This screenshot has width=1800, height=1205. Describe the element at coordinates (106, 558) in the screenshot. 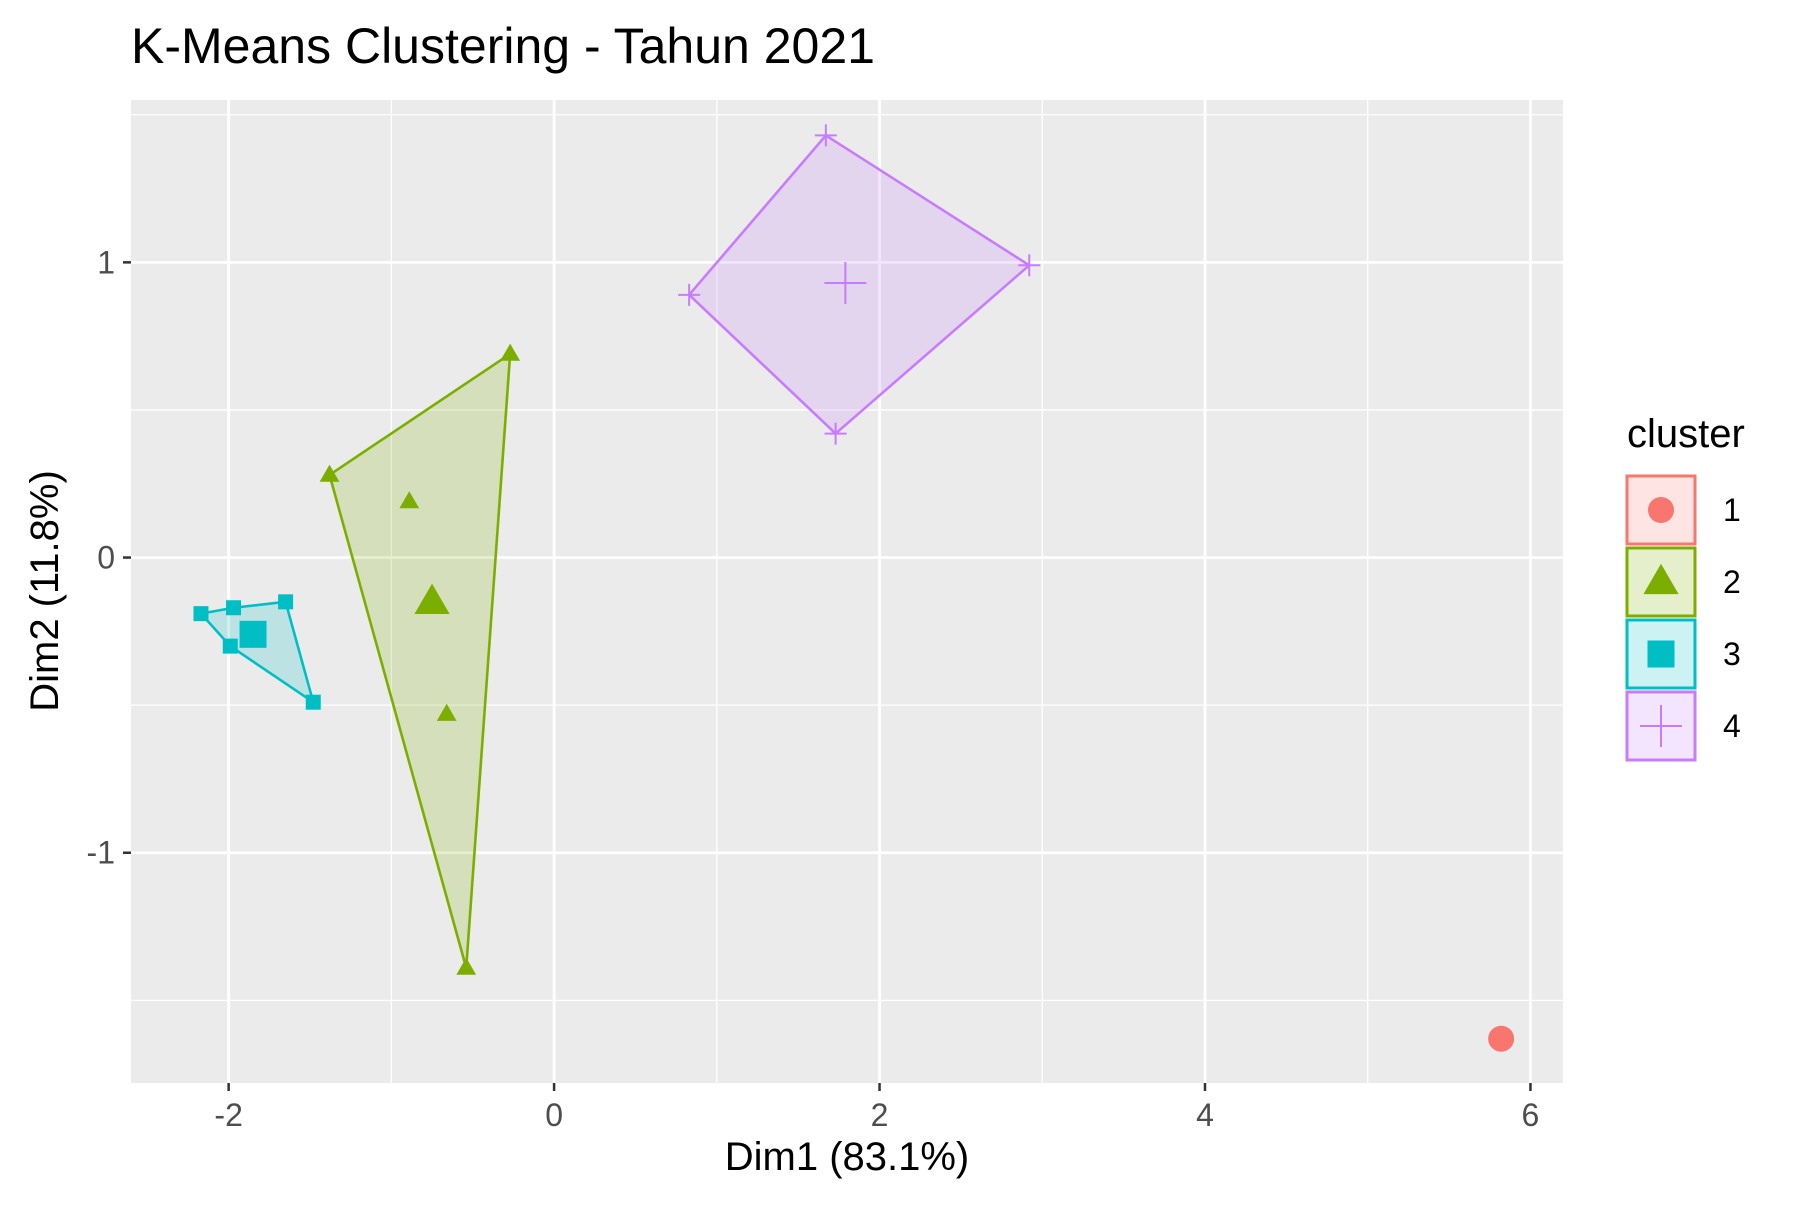

I see `y-tick-label: 0` at that location.